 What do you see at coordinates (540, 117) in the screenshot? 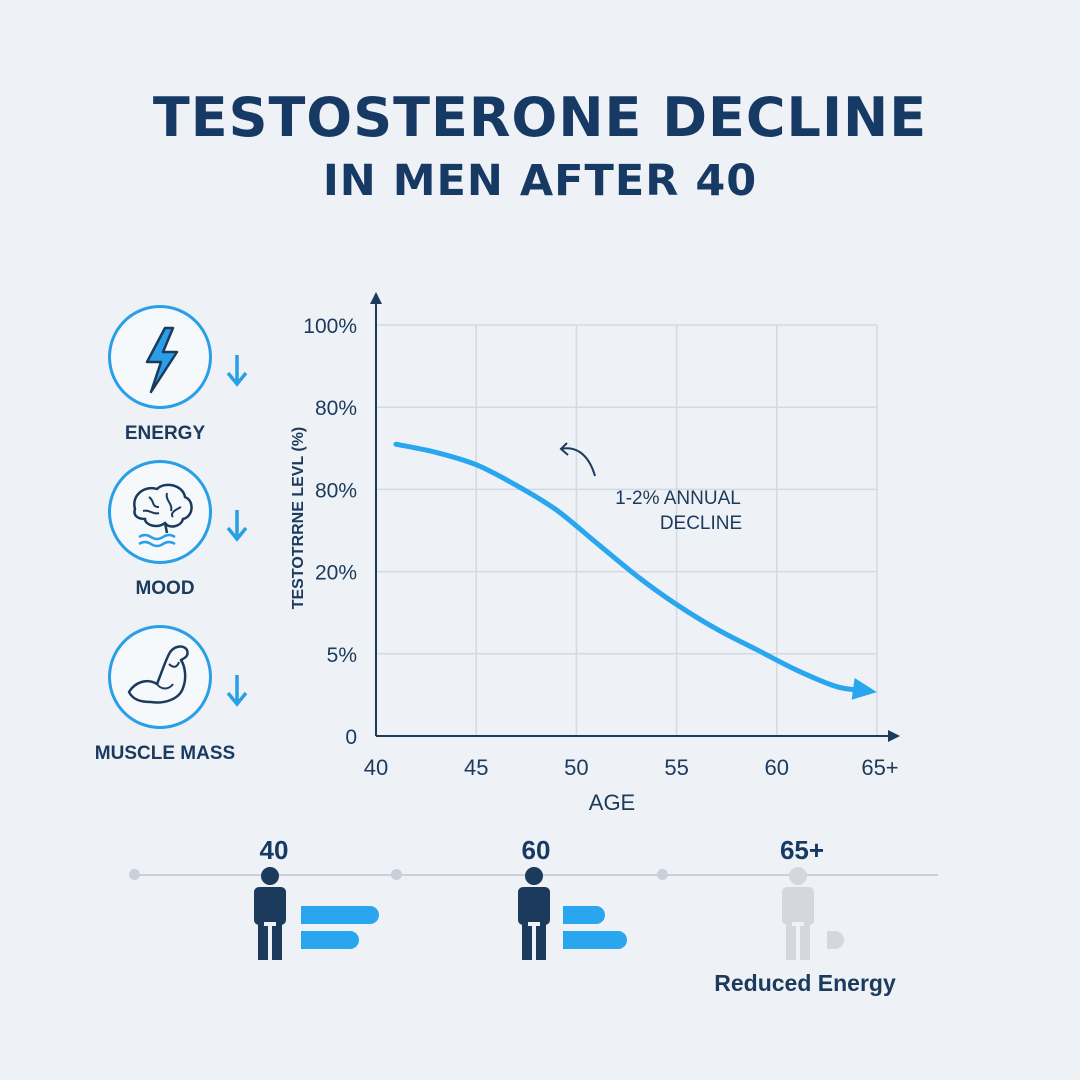
I see `page-title: TESTOSTERONE DECLINE` at bounding box center [540, 117].